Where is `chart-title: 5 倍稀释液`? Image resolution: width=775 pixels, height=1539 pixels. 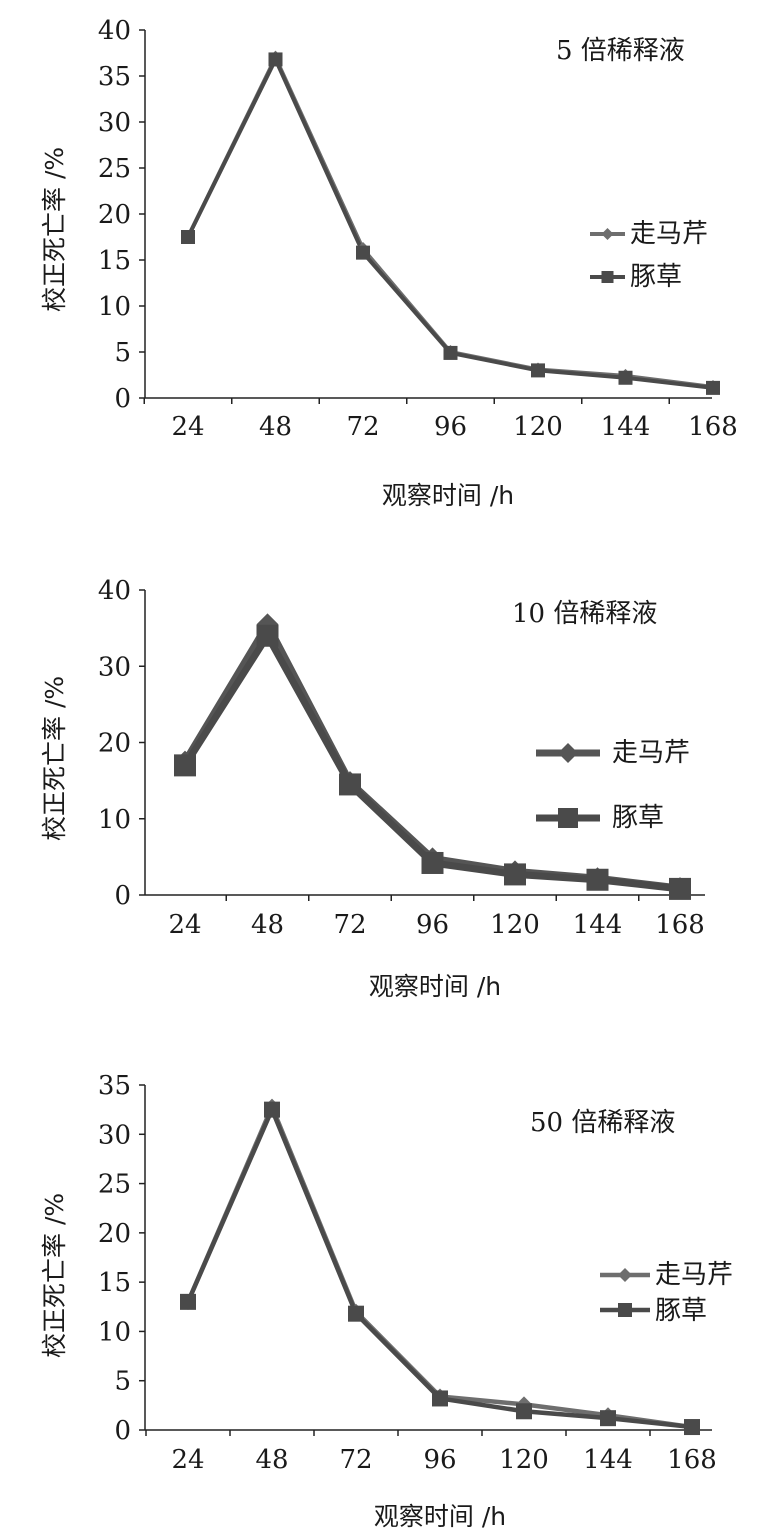 chart-title: 5 倍稀释液 is located at coordinates (620, 51).